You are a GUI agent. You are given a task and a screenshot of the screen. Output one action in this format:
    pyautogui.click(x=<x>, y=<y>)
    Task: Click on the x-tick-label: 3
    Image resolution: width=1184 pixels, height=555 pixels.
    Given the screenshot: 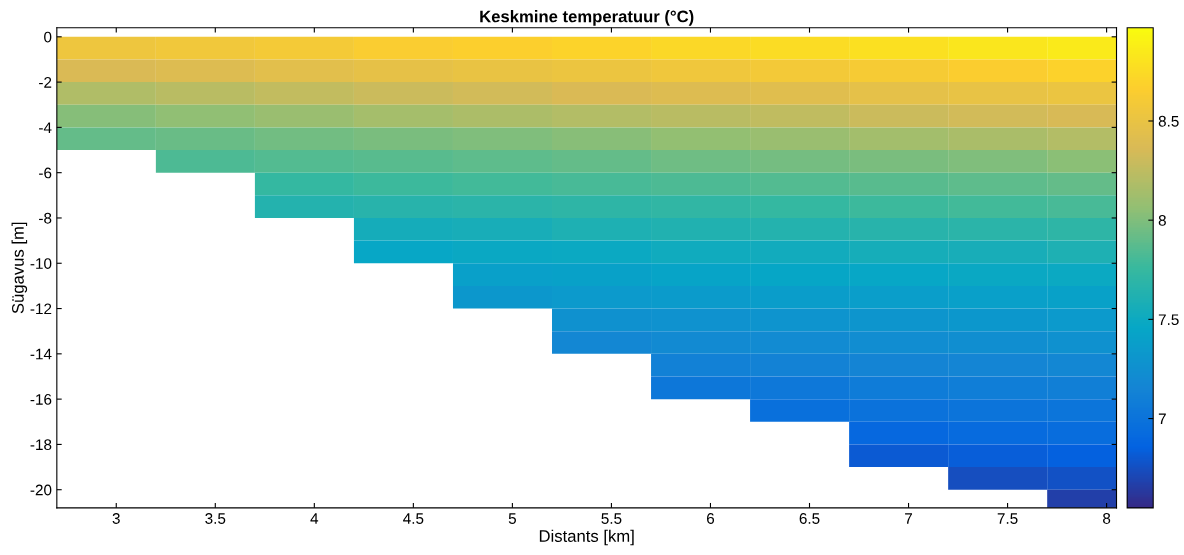 What is the action you would take?
    pyautogui.click(x=116, y=518)
    